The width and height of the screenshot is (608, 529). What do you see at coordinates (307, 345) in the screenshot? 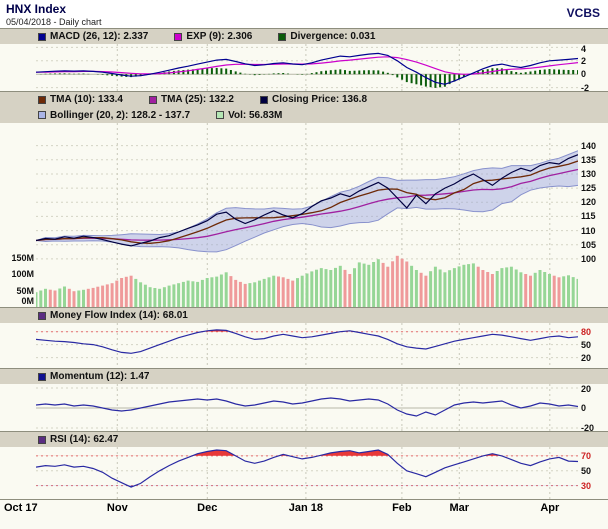
I see `mfi-plot` at bounding box center [307, 345].